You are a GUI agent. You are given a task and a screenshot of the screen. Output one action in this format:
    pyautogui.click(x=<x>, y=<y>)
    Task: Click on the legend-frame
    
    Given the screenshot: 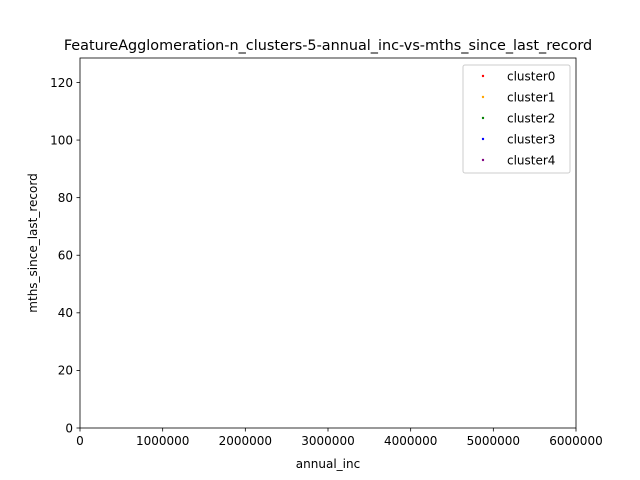 What is the action you would take?
    pyautogui.click(x=516, y=119)
    